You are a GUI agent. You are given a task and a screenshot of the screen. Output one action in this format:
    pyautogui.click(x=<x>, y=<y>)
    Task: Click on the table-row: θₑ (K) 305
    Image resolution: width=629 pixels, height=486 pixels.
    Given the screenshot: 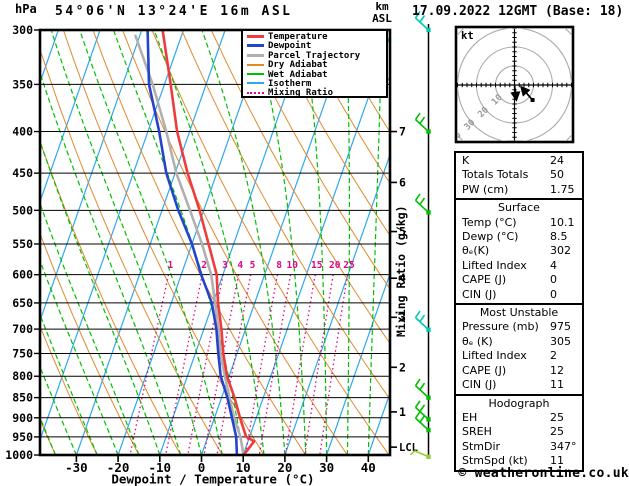 What is the action you would take?
    pyautogui.click(x=519, y=342)
    